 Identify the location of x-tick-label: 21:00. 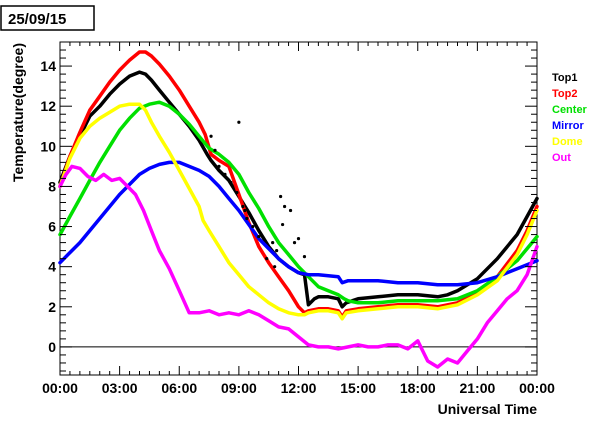
(477, 388).